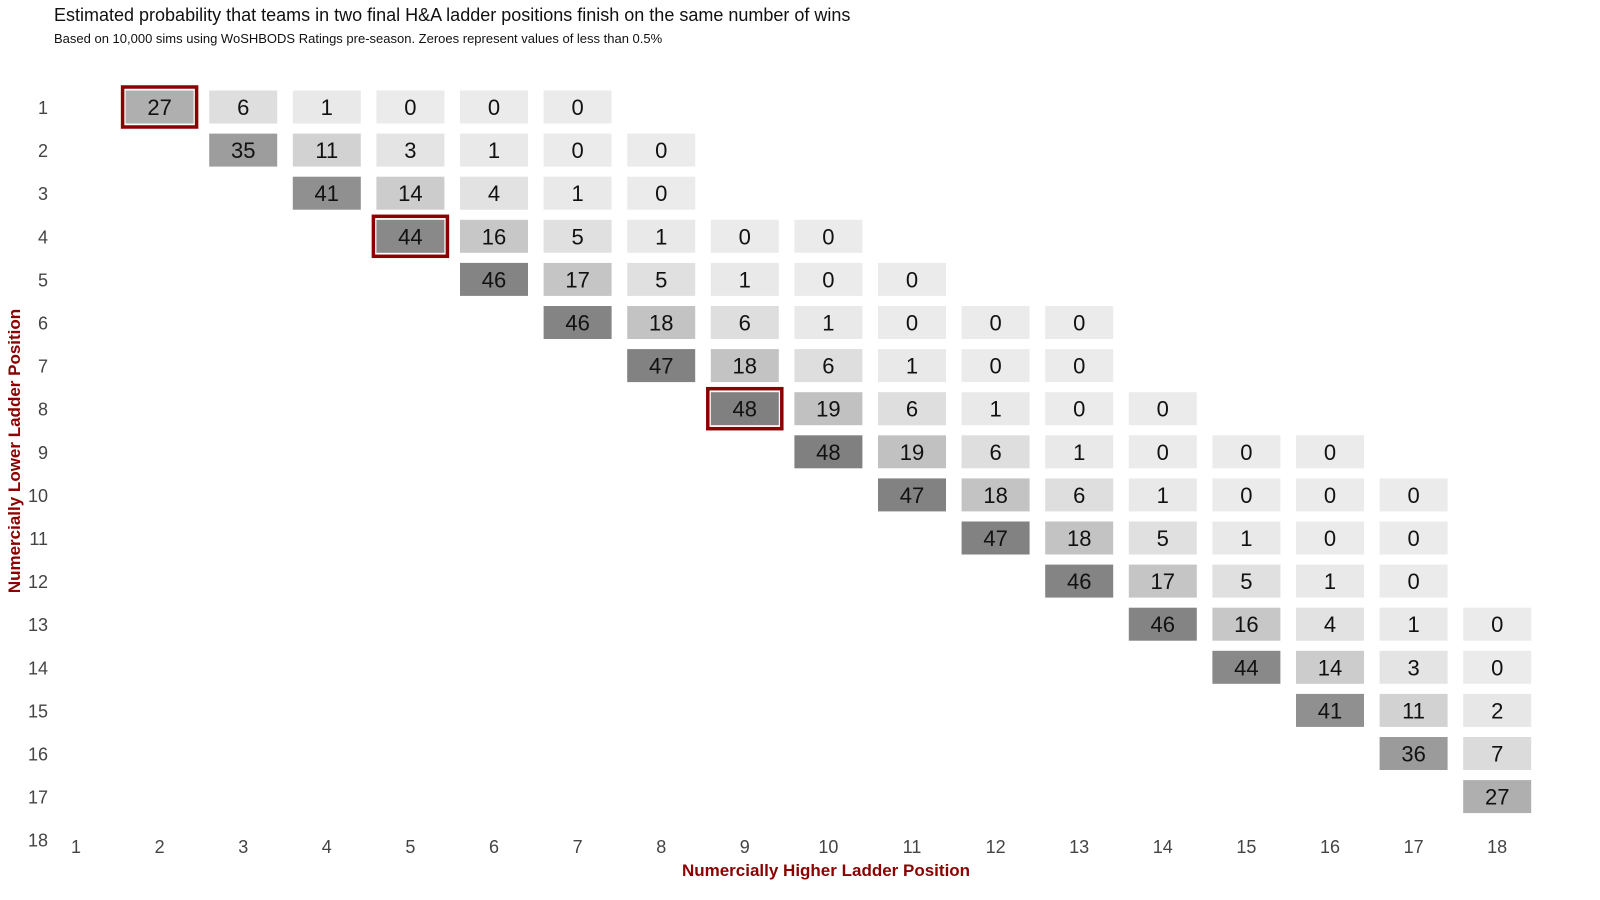  Describe the element at coordinates (1246, 538) in the screenshot. I see `heatmap-cell-r11-c15` at that location.